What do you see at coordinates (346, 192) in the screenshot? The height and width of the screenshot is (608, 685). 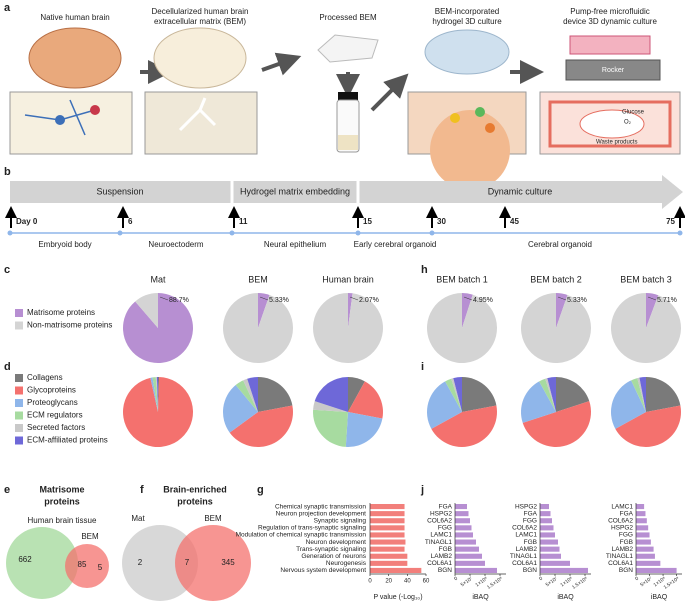 I see `timeline-band` at bounding box center [346, 192].